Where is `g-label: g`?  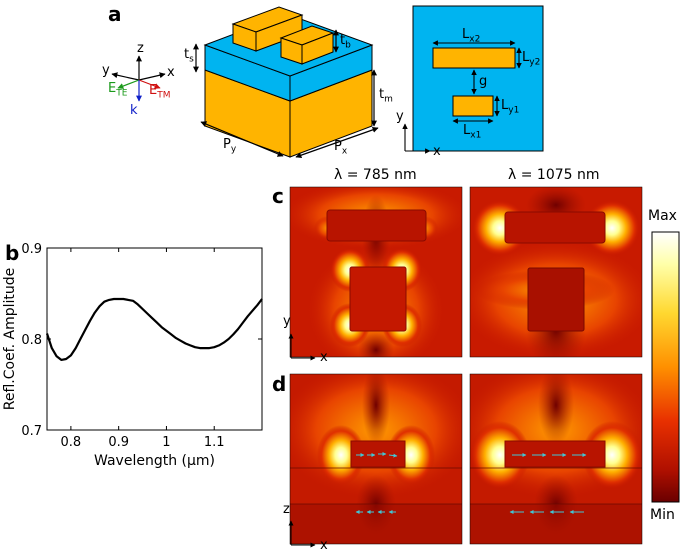 g-label: g is located at coordinates (483, 81).